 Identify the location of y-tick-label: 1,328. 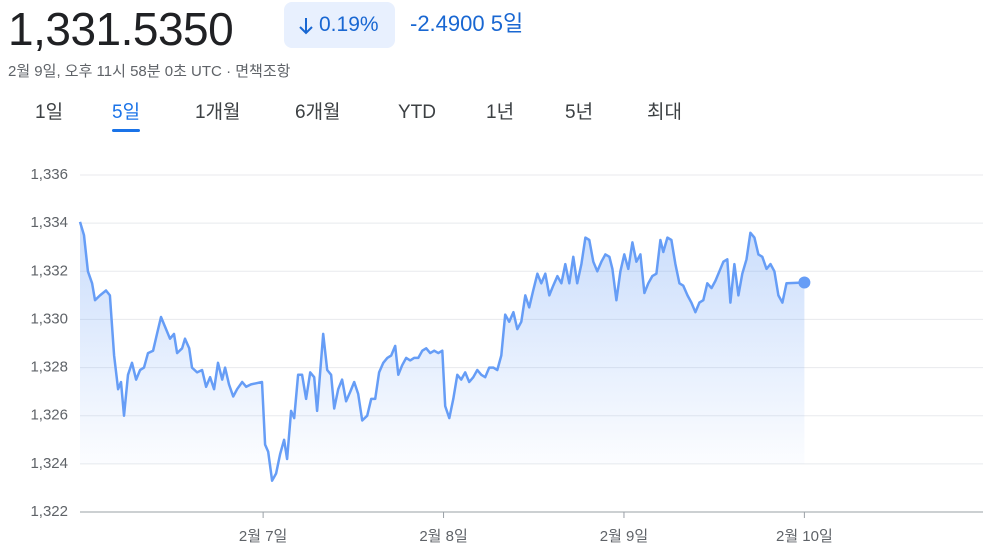
(49, 367).